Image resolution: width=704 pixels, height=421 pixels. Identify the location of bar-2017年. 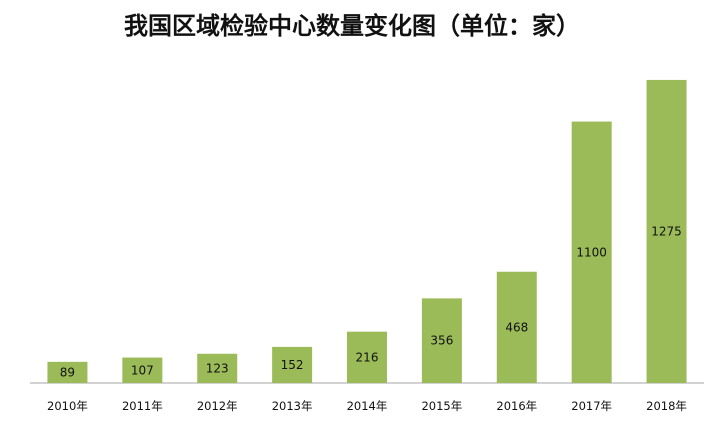
(591, 252).